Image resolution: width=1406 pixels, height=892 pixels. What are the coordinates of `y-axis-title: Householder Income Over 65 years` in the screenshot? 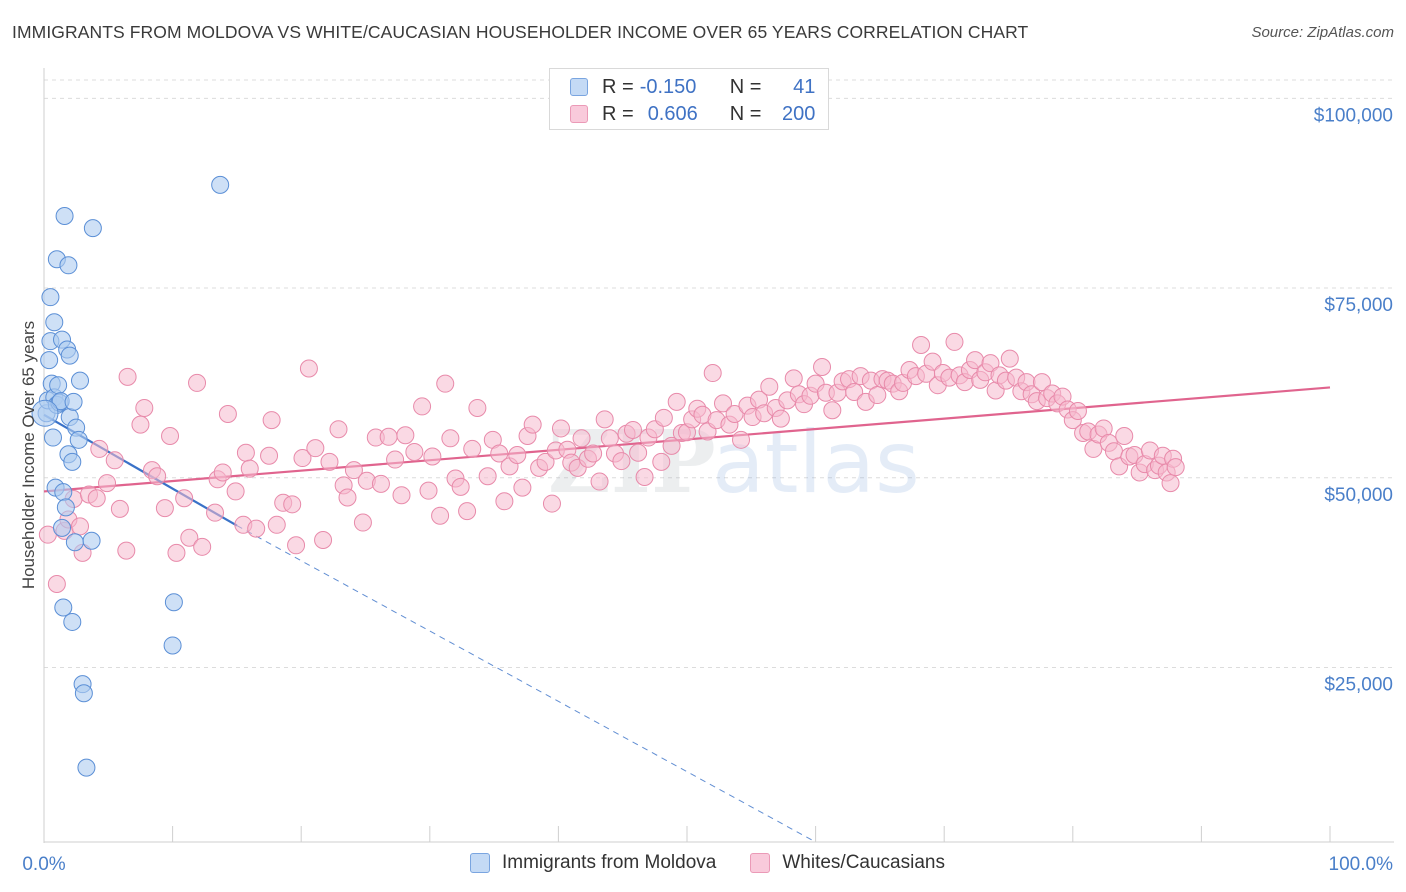 It's located at (28, 455).